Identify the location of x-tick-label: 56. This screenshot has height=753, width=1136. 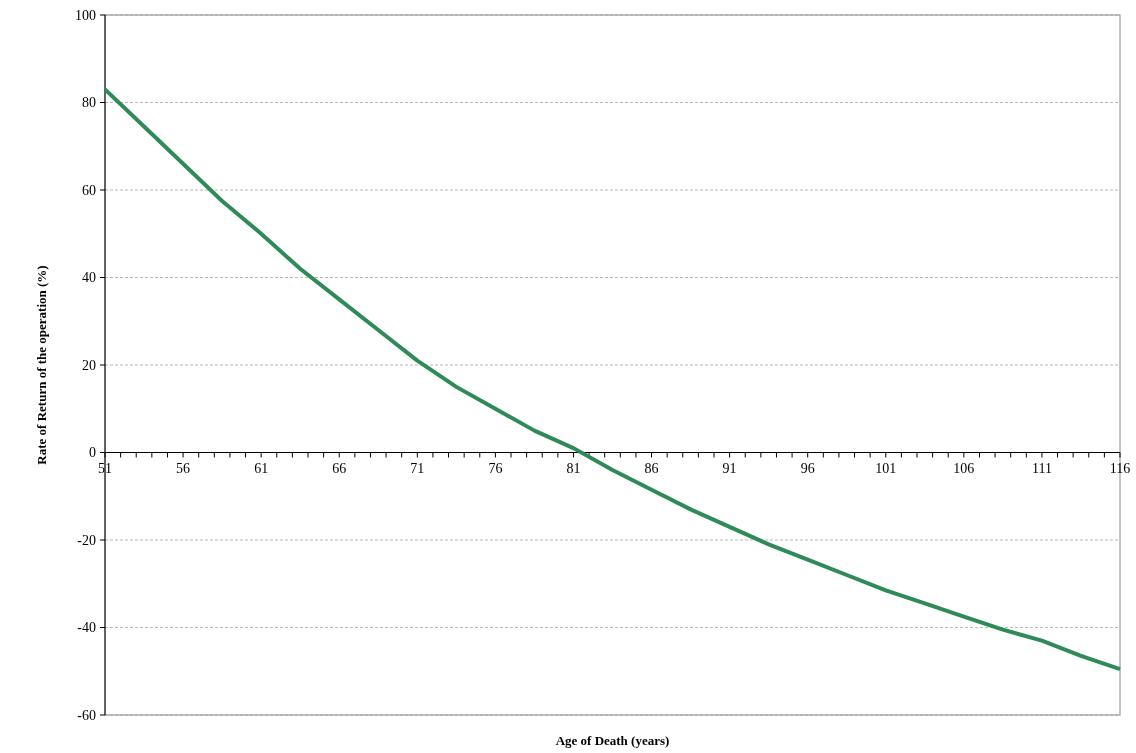
(183, 468).